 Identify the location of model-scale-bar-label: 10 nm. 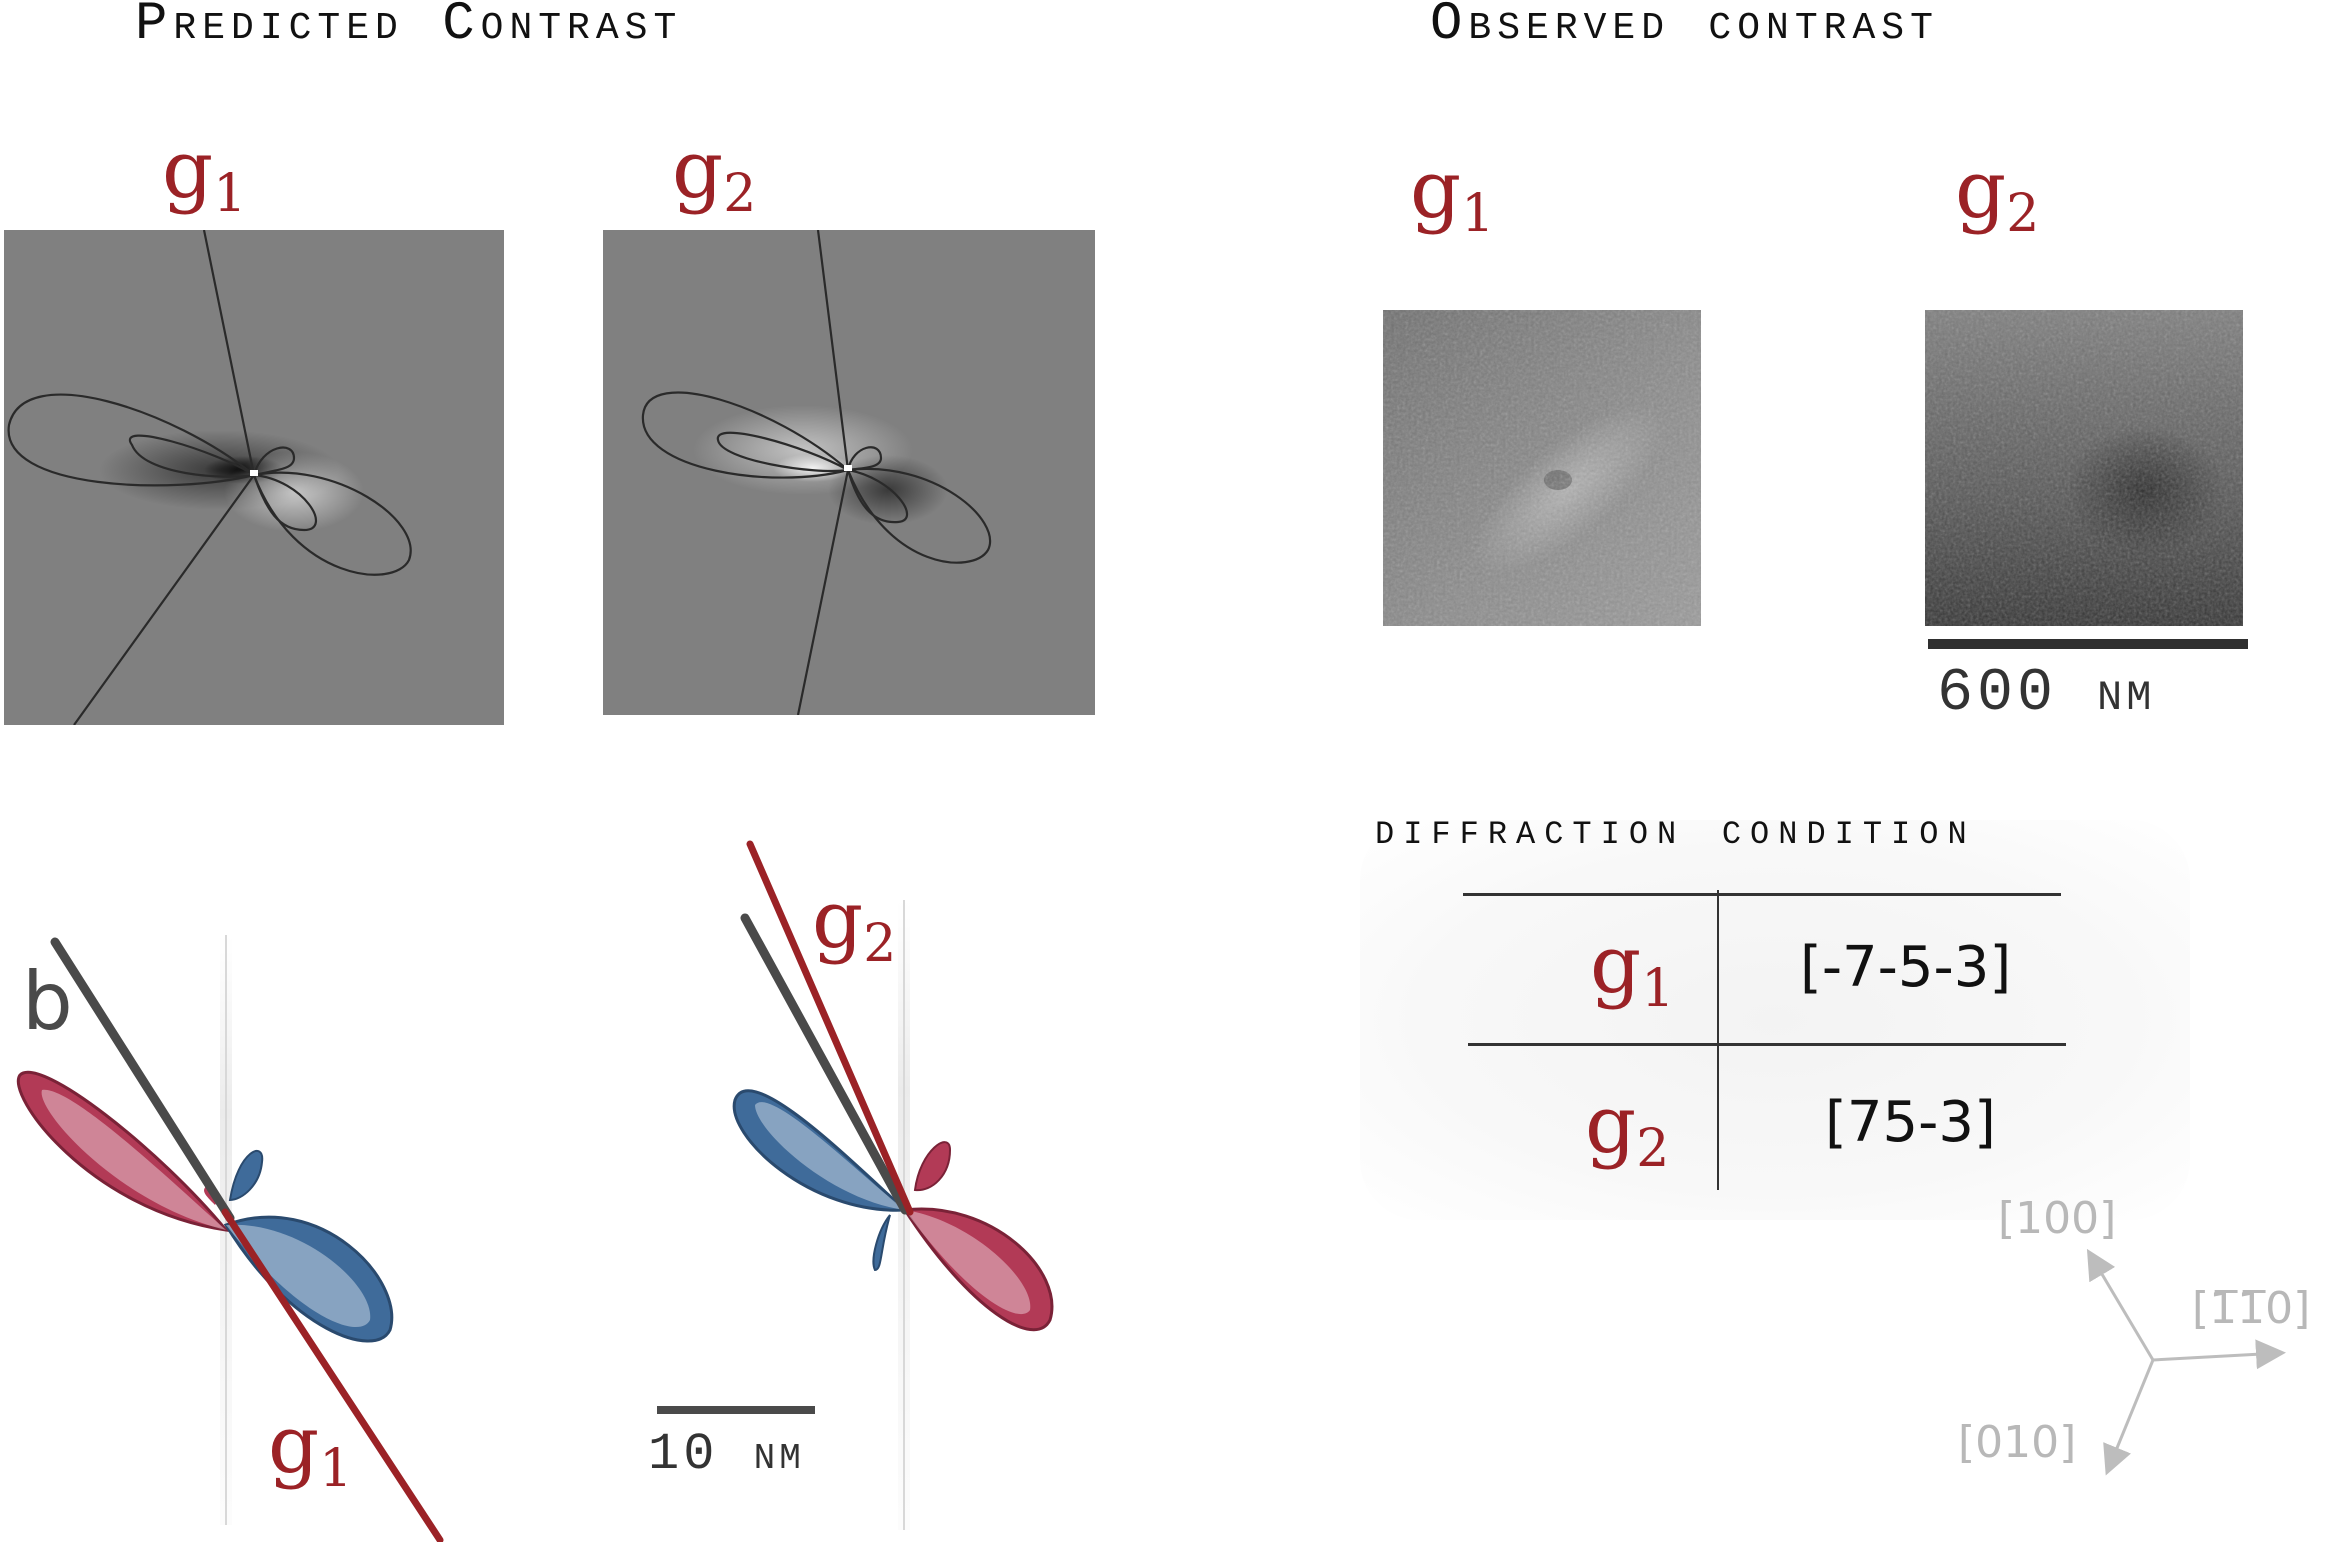
(726, 1454).